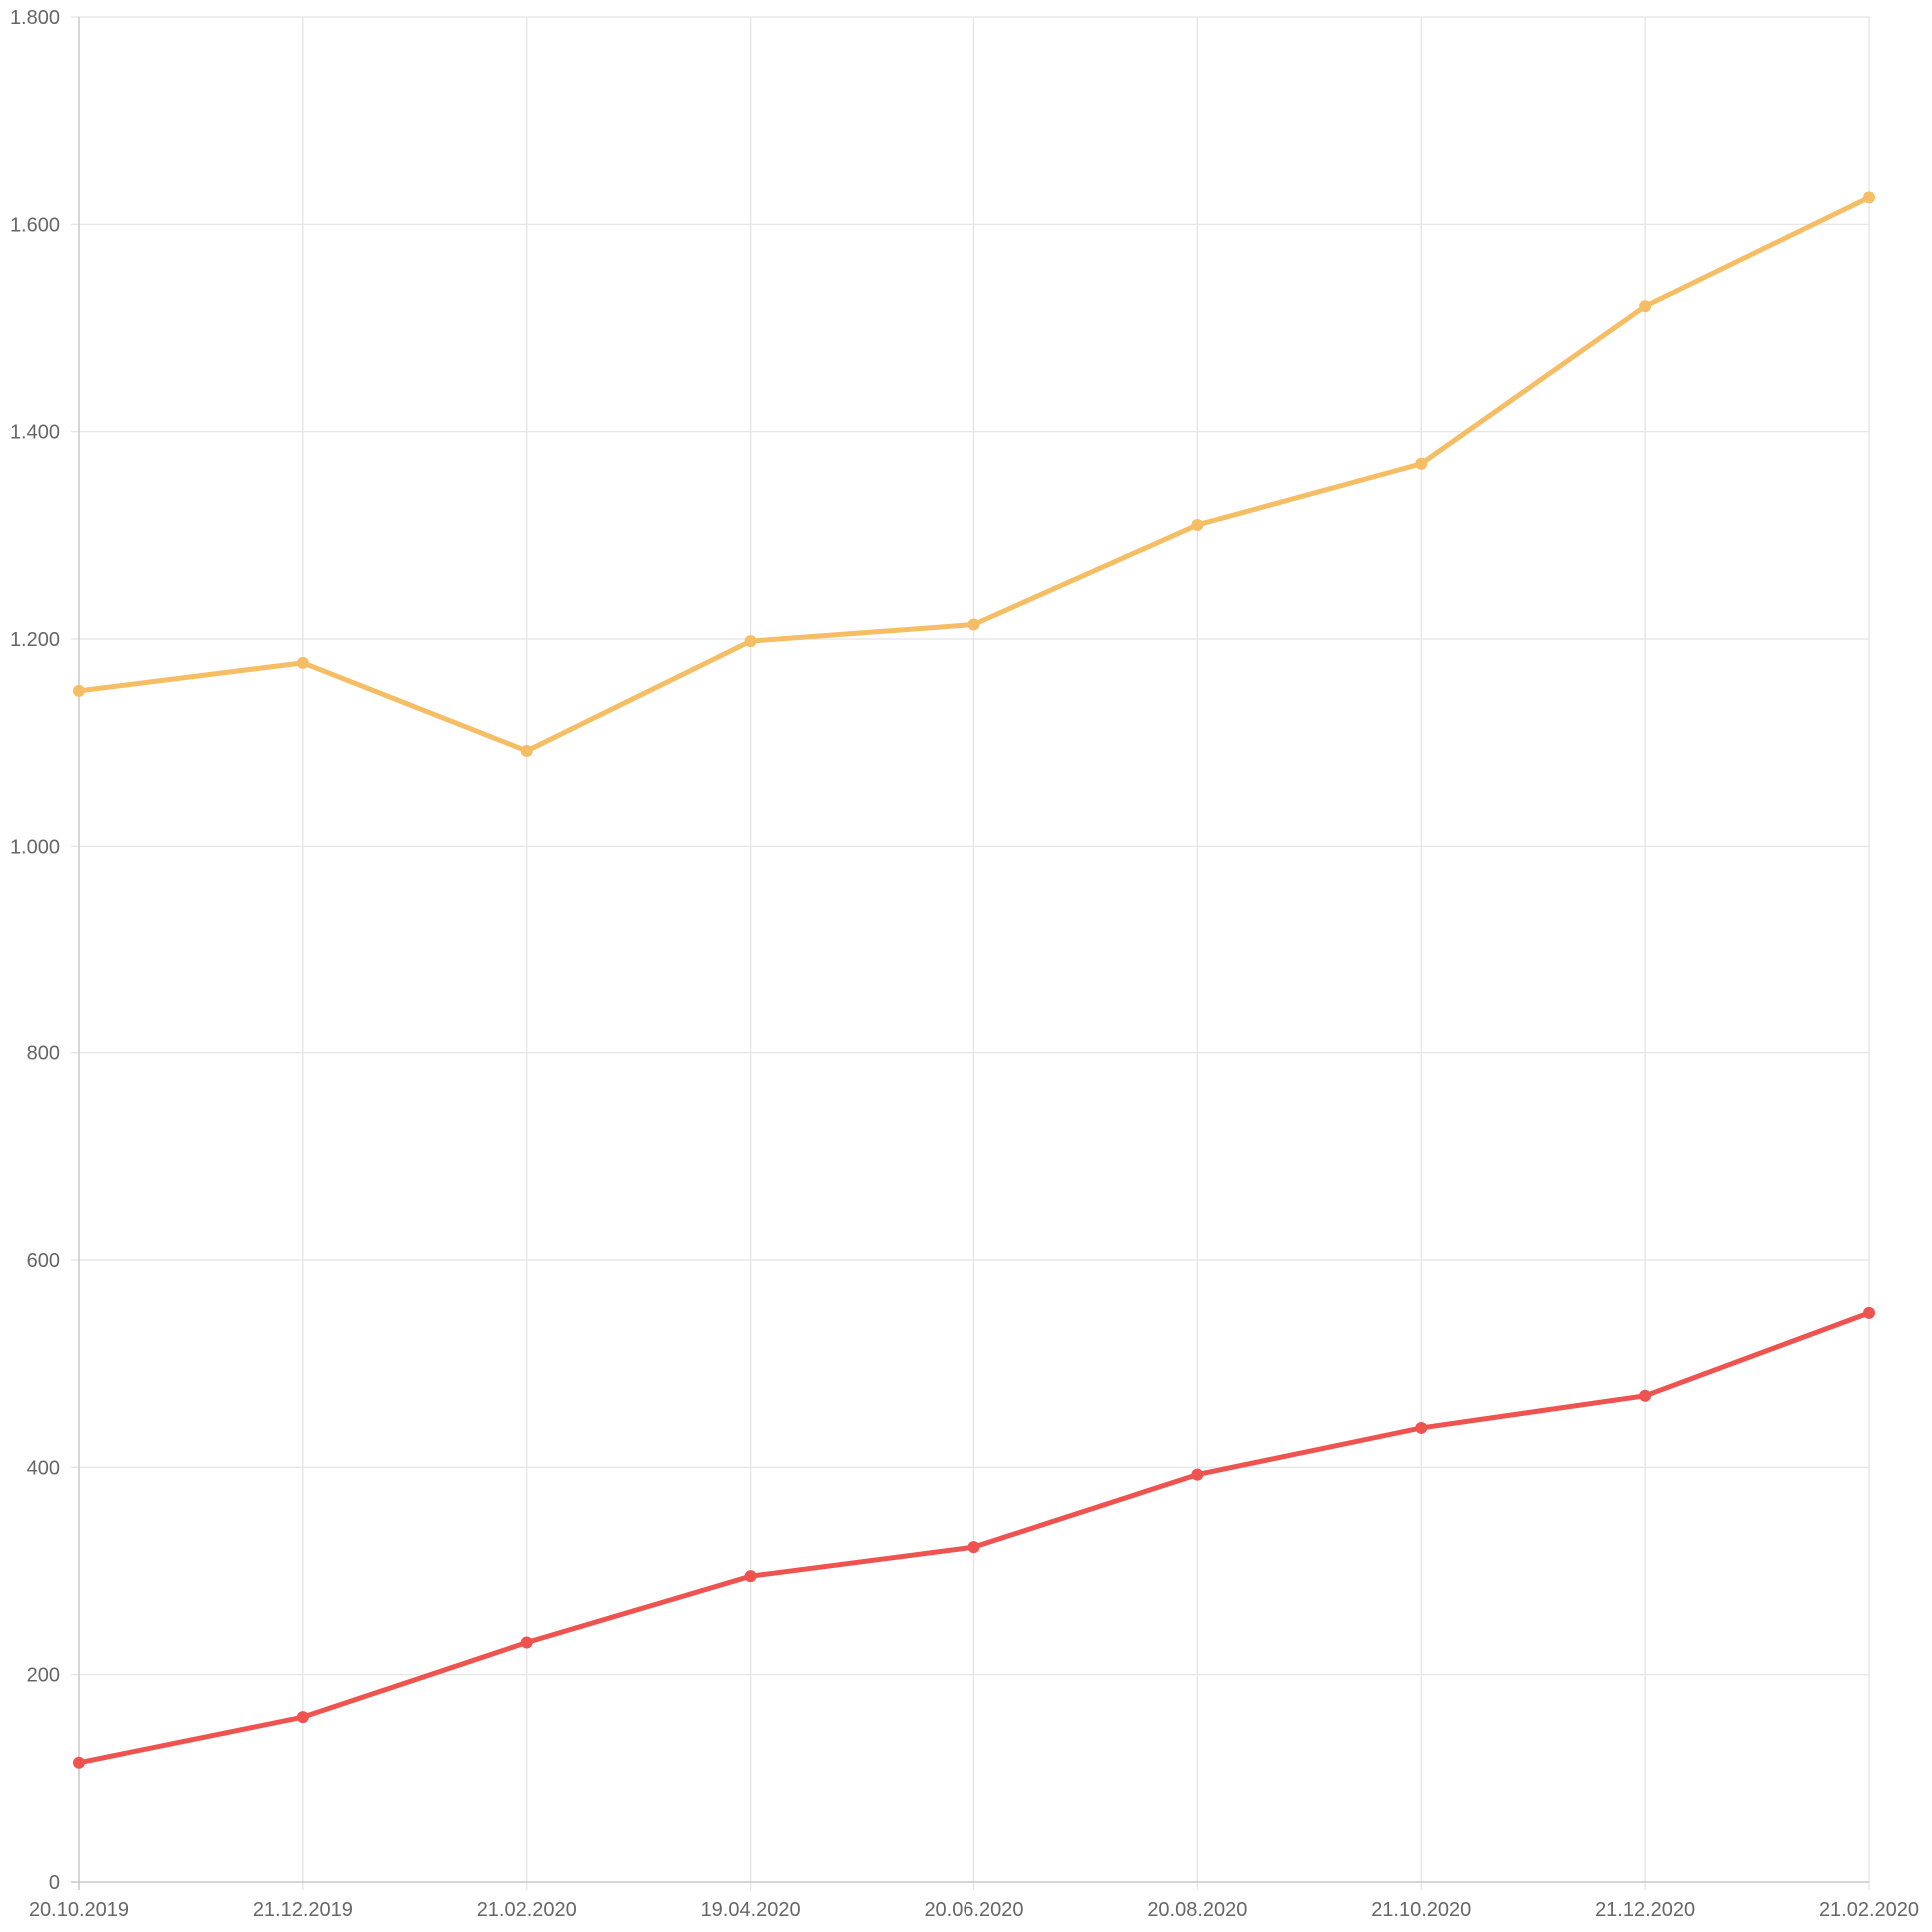 The image size is (1932, 1932). Describe the element at coordinates (35, 225) in the screenshot. I see `y-tick-label: 1.600` at that location.